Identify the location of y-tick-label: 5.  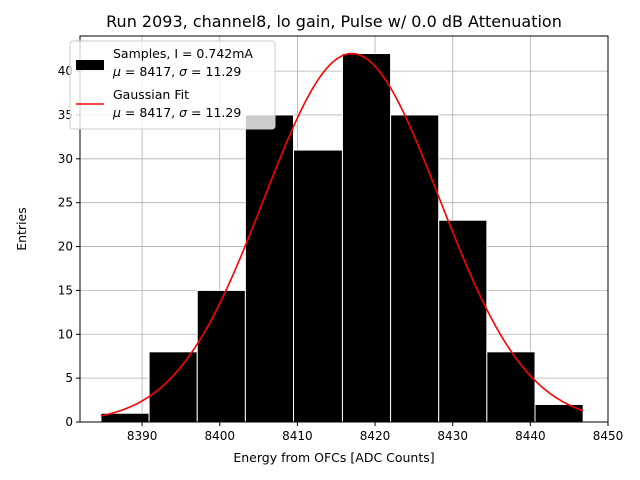
(69, 378).